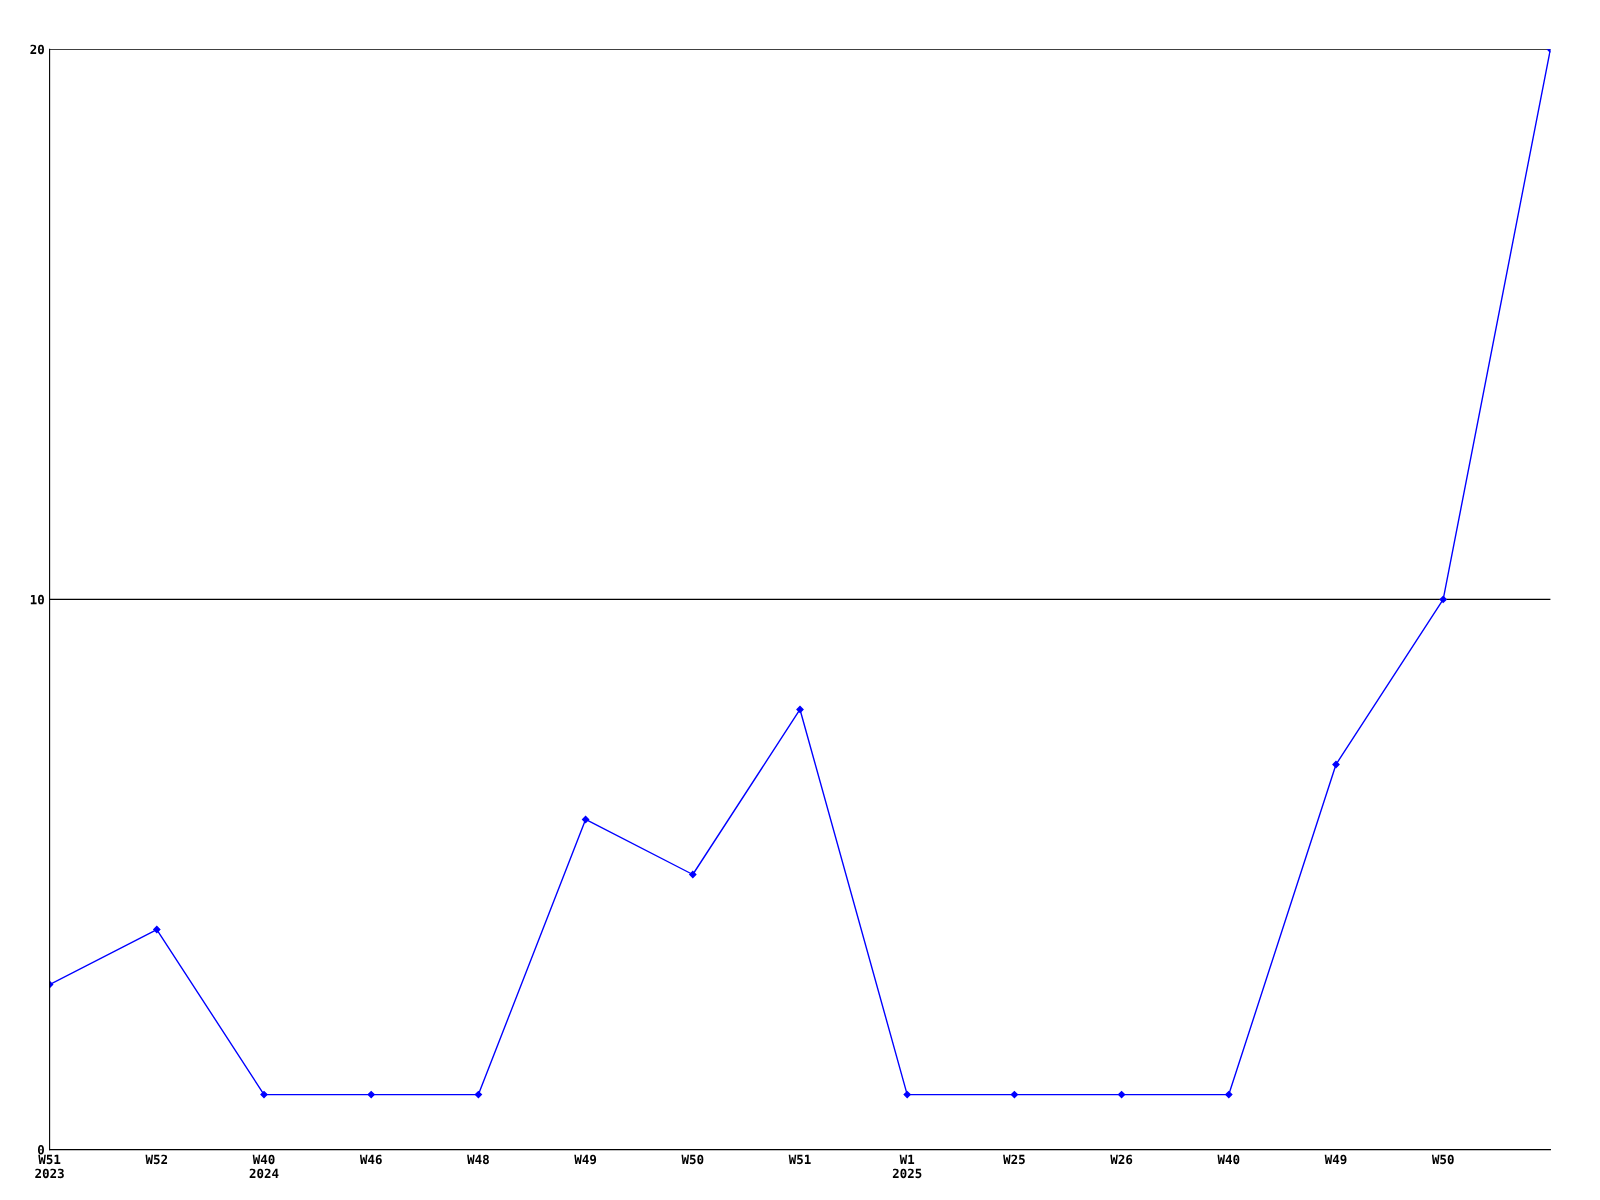  What do you see at coordinates (264, 1166) in the screenshot?
I see `x-tick-label: W40 2024` at bounding box center [264, 1166].